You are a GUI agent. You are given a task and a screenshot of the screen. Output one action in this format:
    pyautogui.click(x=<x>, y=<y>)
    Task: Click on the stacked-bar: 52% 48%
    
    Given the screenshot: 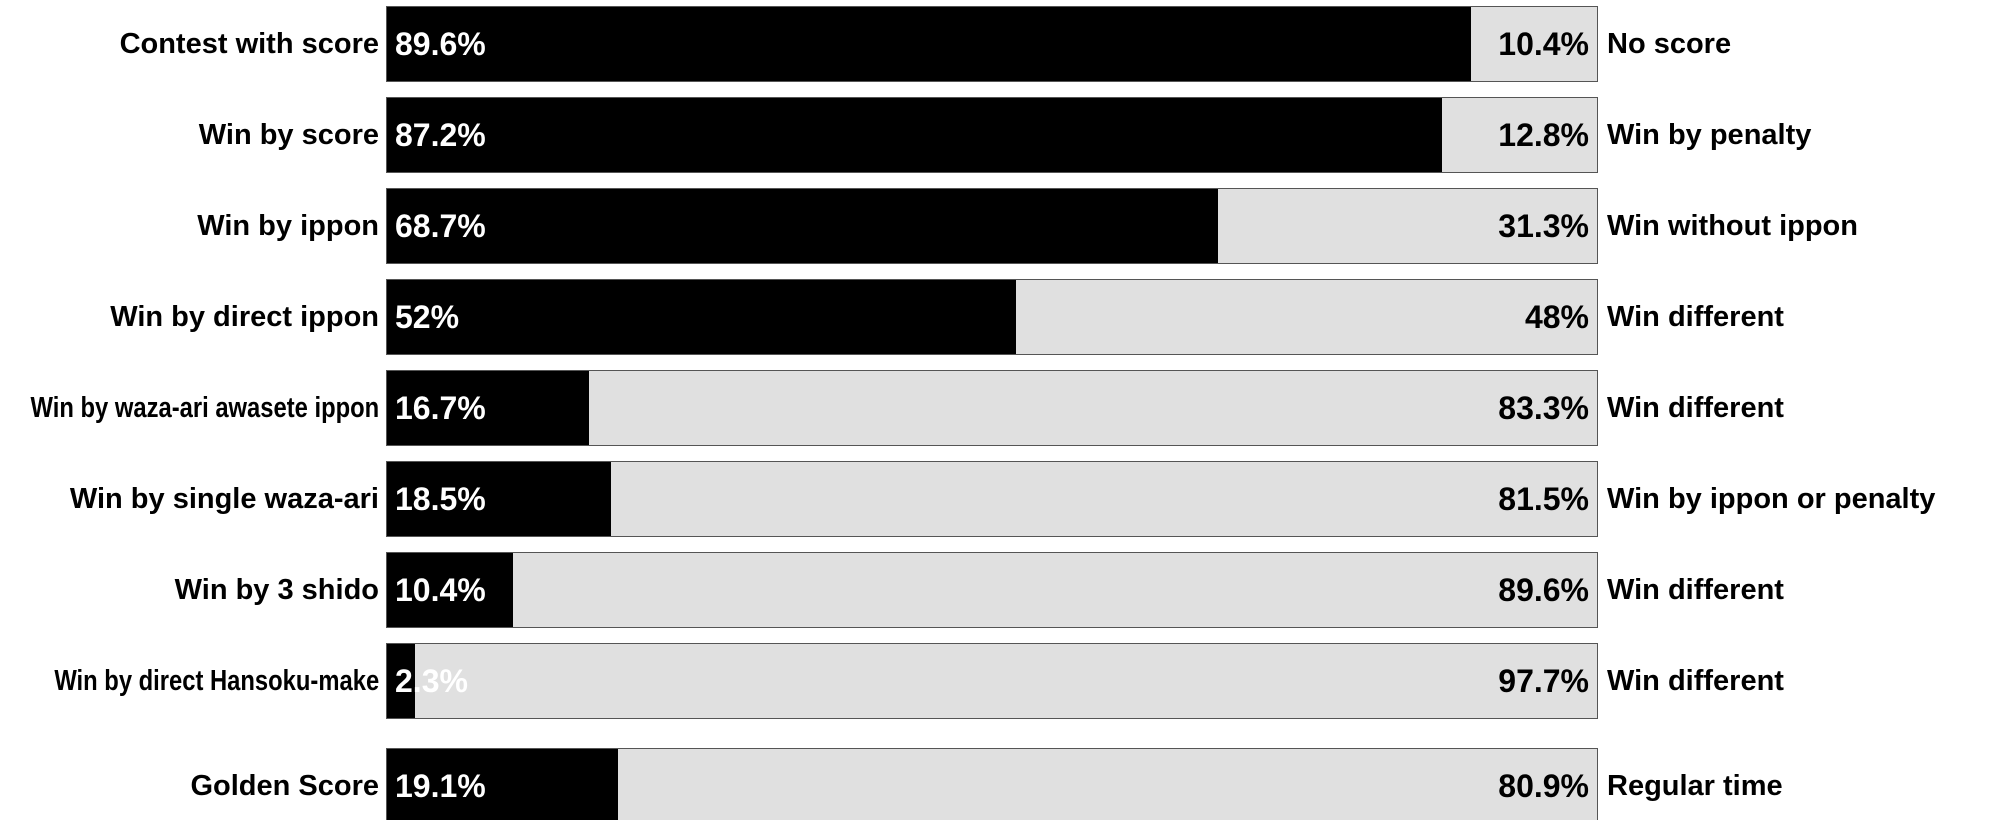 What is the action you would take?
    pyautogui.click(x=992, y=317)
    